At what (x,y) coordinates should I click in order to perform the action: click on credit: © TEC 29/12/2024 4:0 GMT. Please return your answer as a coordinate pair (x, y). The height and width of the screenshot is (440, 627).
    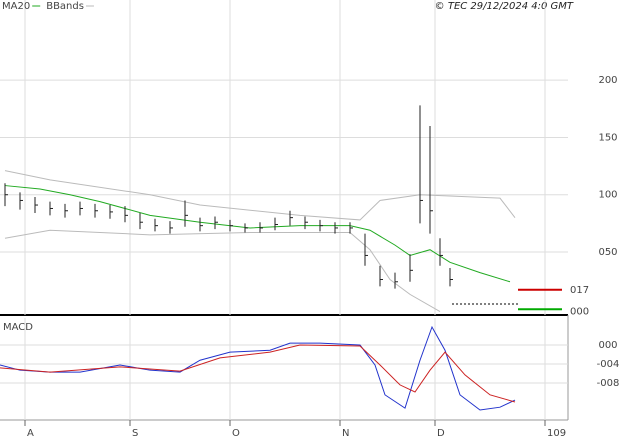
    Looking at the image, I should click on (504, 6).